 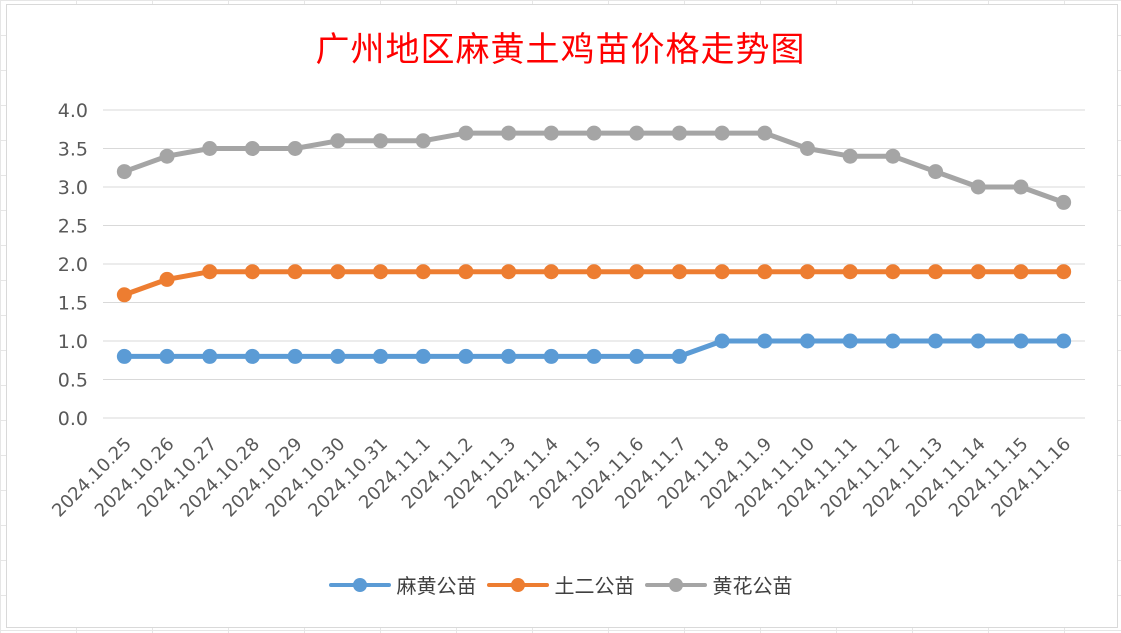 I want to click on y-tick-label: 0.0, so click(x=73, y=419).